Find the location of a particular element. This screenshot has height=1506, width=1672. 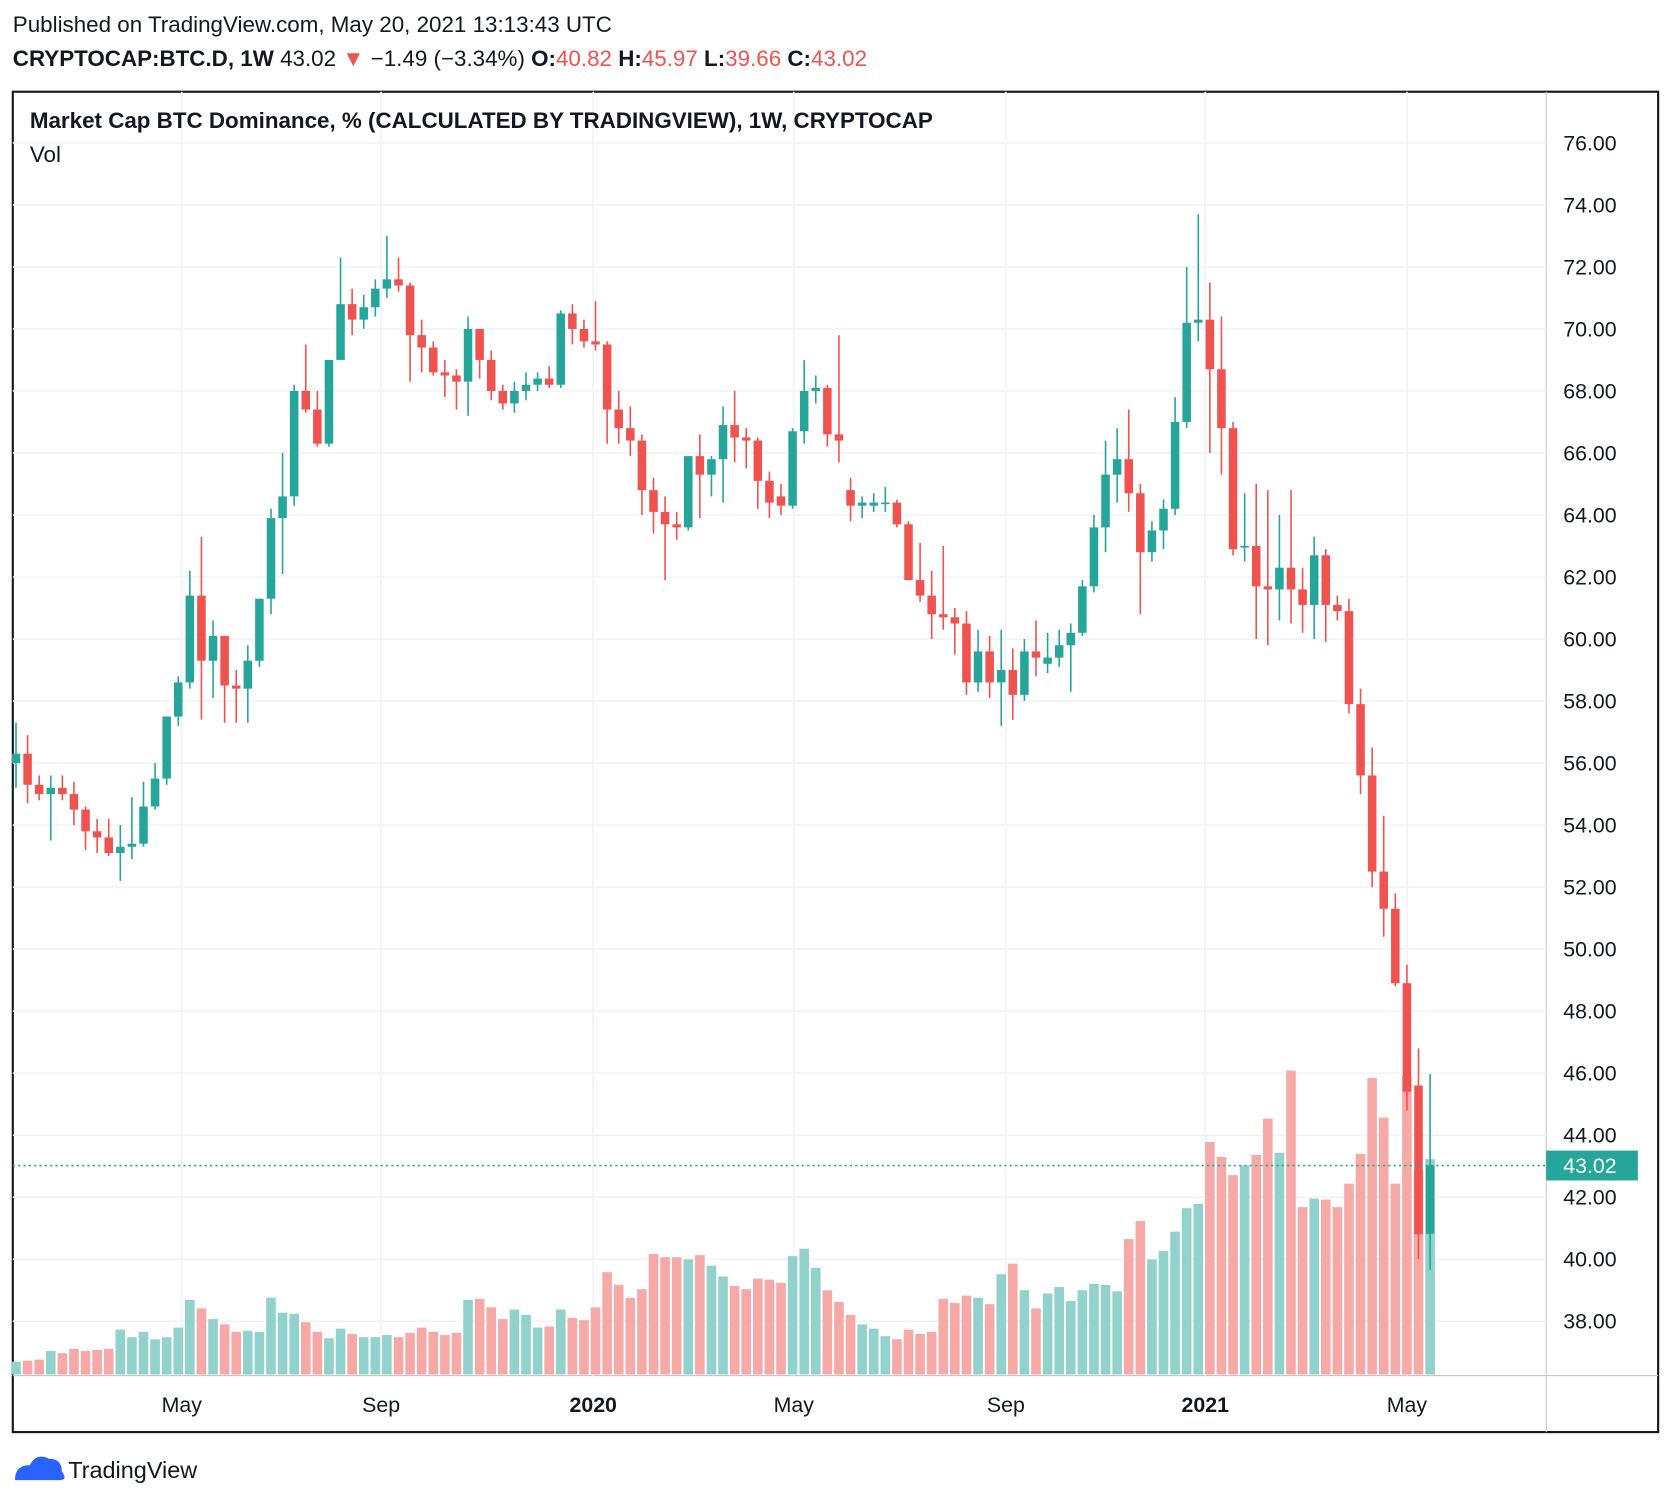

ohlc-key: L: is located at coordinates (714, 58).